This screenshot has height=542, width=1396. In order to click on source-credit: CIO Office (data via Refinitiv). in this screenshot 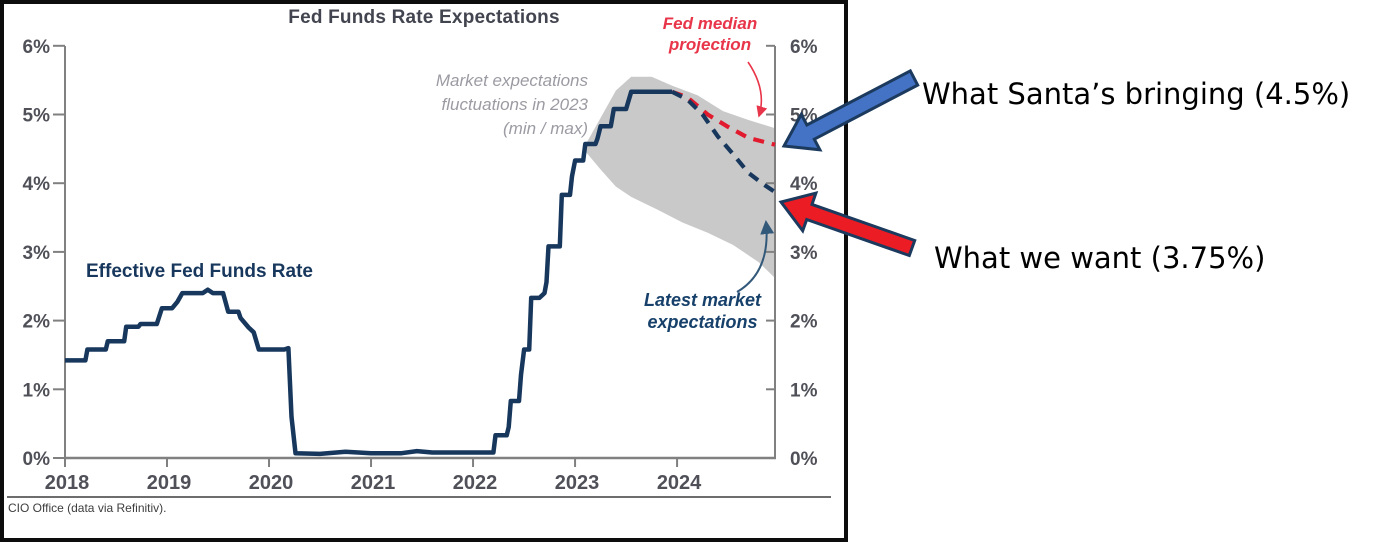, I will do `click(87, 508)`.